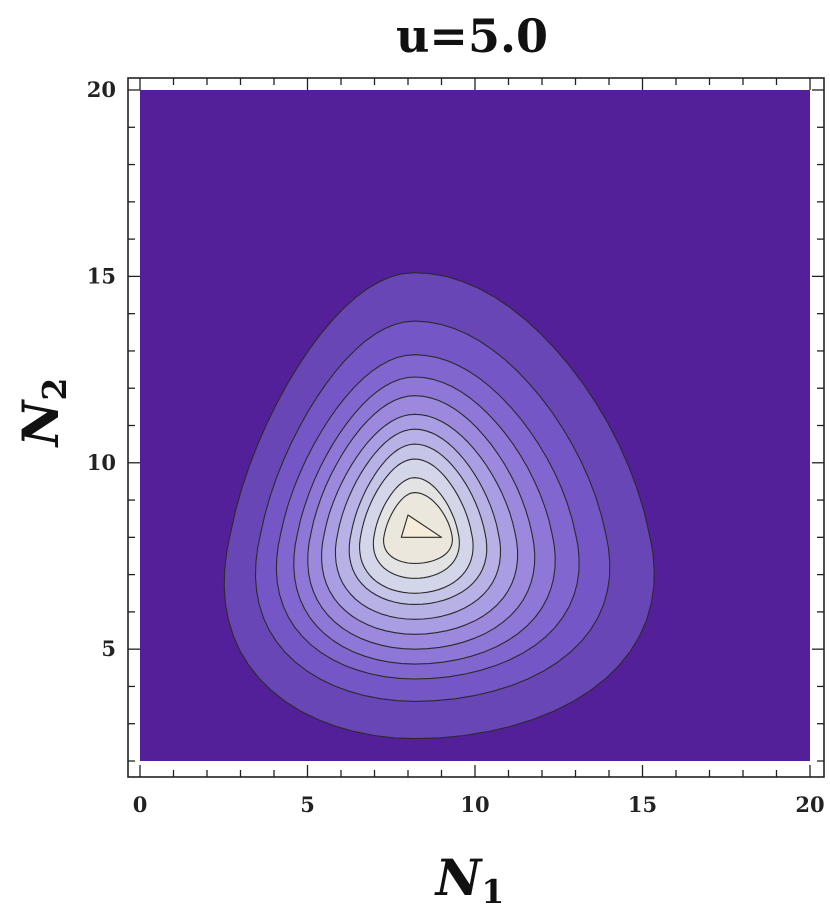  I want to click on x-axis-label-base: N, so click(459, 877).